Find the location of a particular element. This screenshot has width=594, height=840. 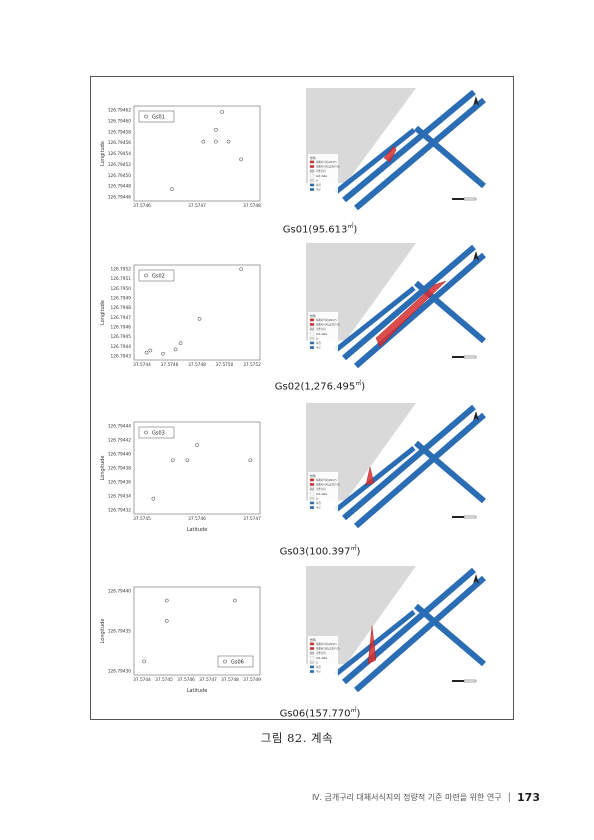

y-tick-label: 126.79434 is located at coordinates (120, 497).